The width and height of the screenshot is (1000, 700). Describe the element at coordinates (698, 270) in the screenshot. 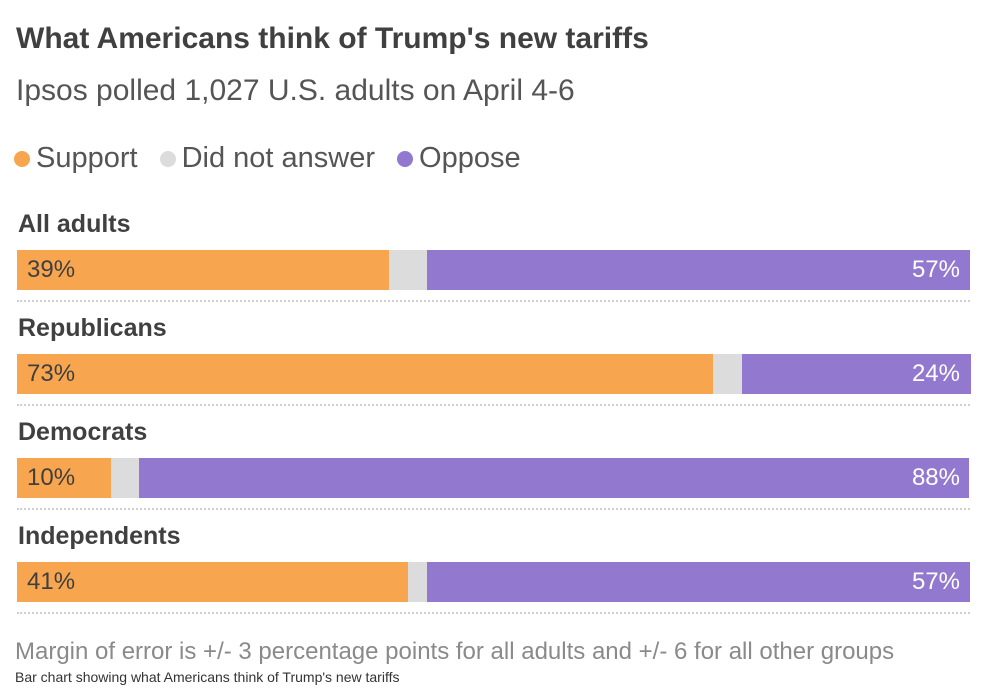

I see `bar-segment-oppose-all-adults` at that location.